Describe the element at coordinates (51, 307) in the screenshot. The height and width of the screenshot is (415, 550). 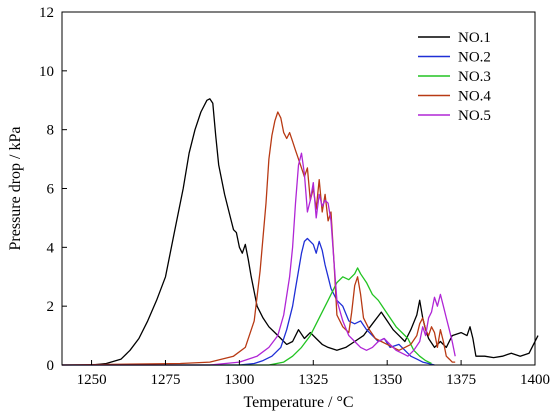
I see `y-tick-label: 2` at that location.